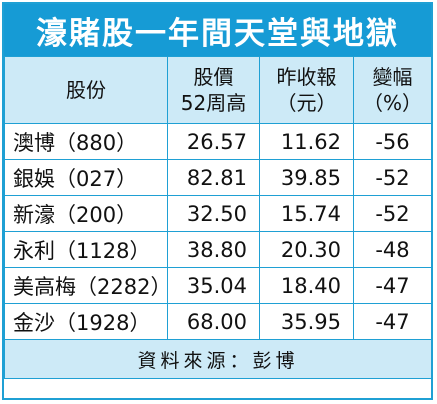 This screenshot has height=404, width=437. What do you see at coordinates (306, 321) in the screenshot?
I see `close-value: 35.95` at bounding box center [306, 321].